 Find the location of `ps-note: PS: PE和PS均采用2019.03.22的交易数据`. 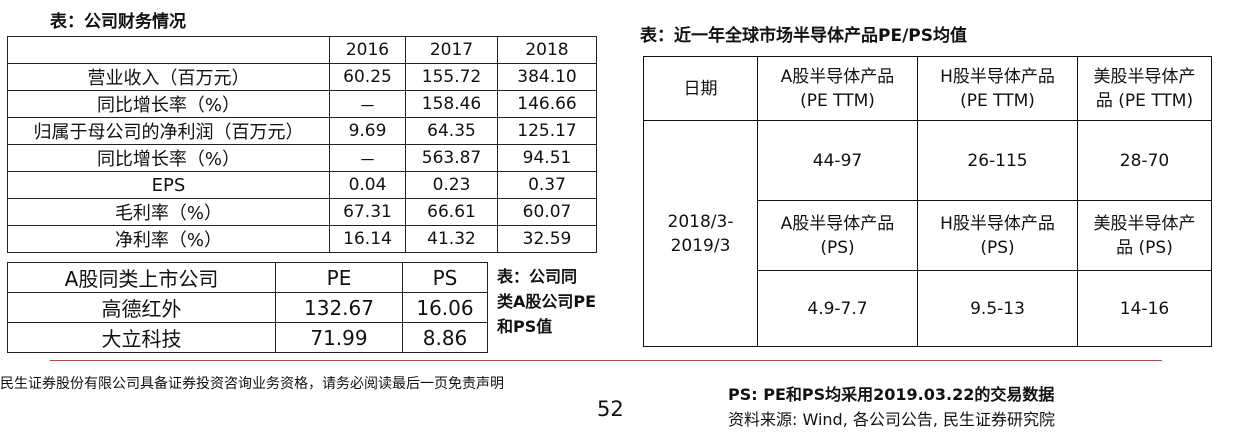

ps-note: PS: PE和PS均采用2019.03.22的交易数据 is located at coordinates (891, 394).